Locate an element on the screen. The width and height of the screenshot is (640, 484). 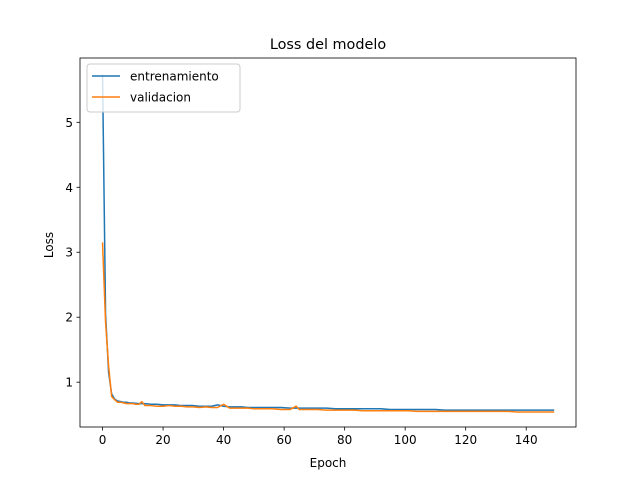
y-tick-label: 2 is located at coordinates (69, 318).